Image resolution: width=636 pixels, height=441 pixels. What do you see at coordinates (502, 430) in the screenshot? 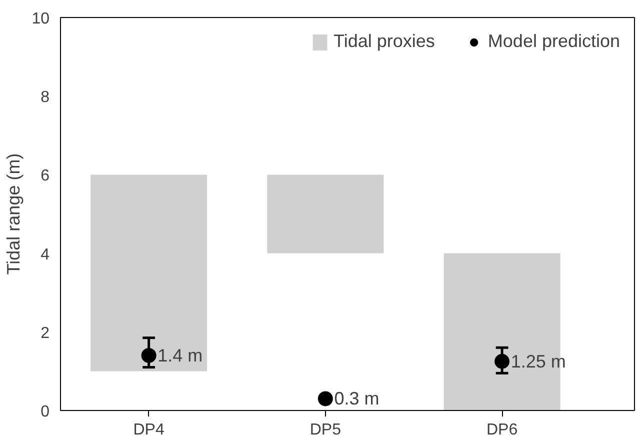
I see `x-tick-label: DP6` at bounding box center [502, 430].